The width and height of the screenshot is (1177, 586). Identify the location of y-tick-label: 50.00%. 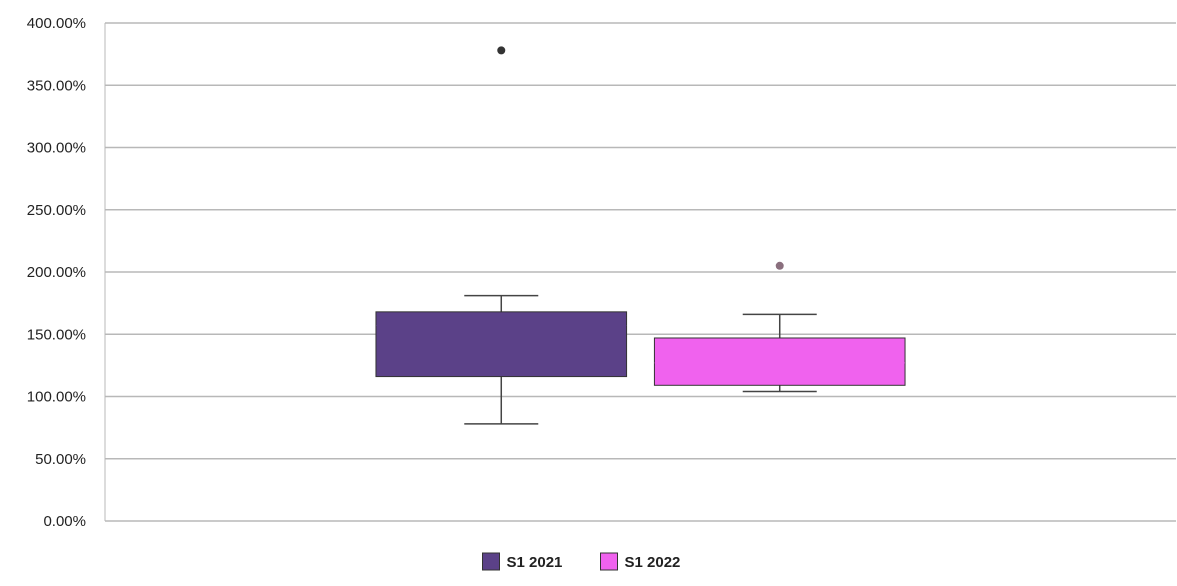
(60, 459).